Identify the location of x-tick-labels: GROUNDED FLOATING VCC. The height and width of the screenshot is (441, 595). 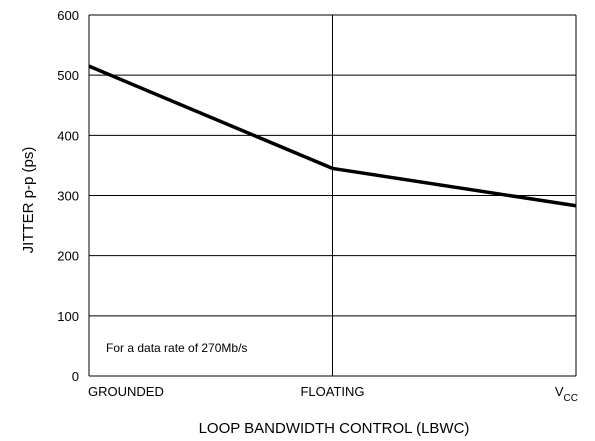
(333, 394).